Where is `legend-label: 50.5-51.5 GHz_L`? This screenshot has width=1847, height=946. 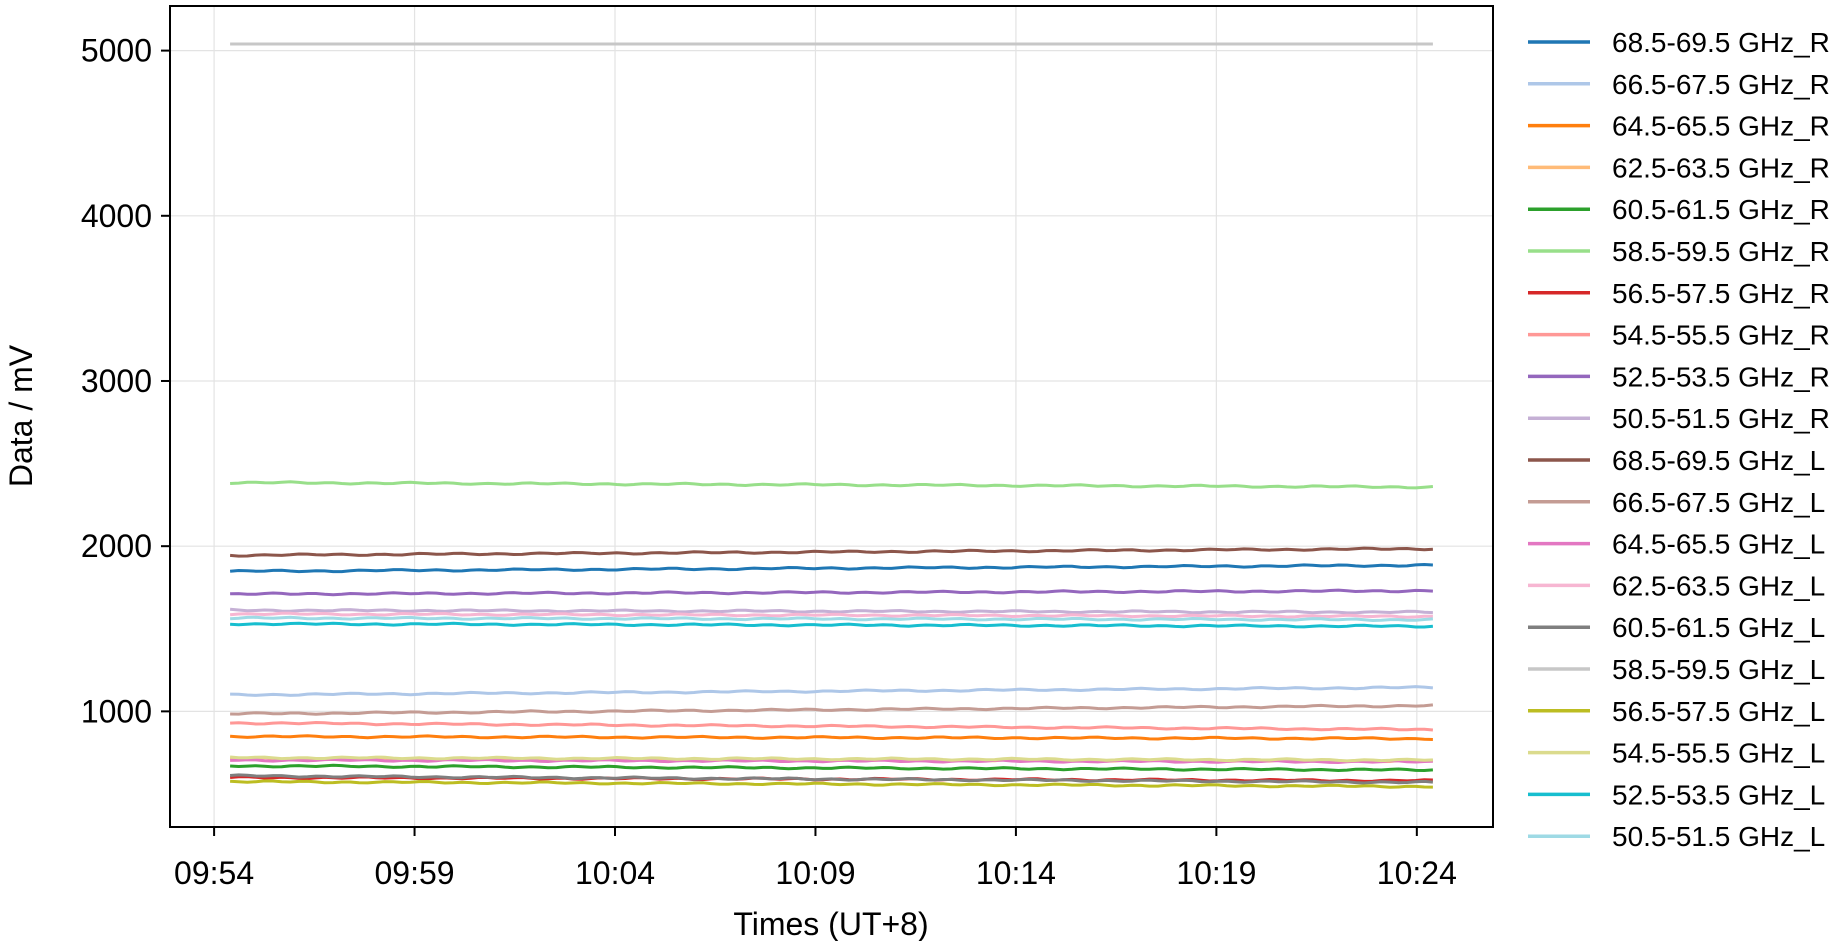 legend-label: 50.5-51.5 GHz_L is located at coordinates (1718, 836).